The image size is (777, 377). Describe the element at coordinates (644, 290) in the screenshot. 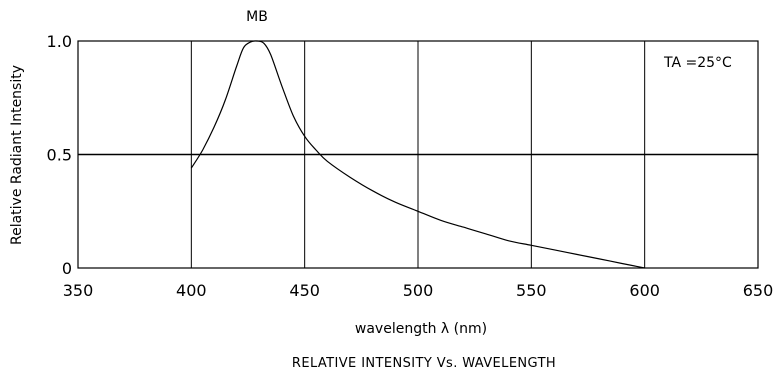

I see `x-tick-label: 600` at that location.